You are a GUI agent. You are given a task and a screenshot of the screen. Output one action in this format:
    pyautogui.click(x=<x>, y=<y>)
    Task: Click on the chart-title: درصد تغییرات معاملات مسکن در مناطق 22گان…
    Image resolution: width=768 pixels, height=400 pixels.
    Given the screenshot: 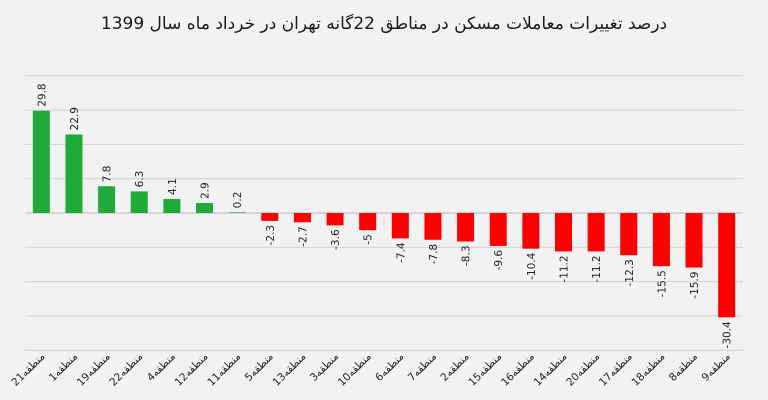 What is the action you would take?
    pyautogui.click(x=384, y=24)
    